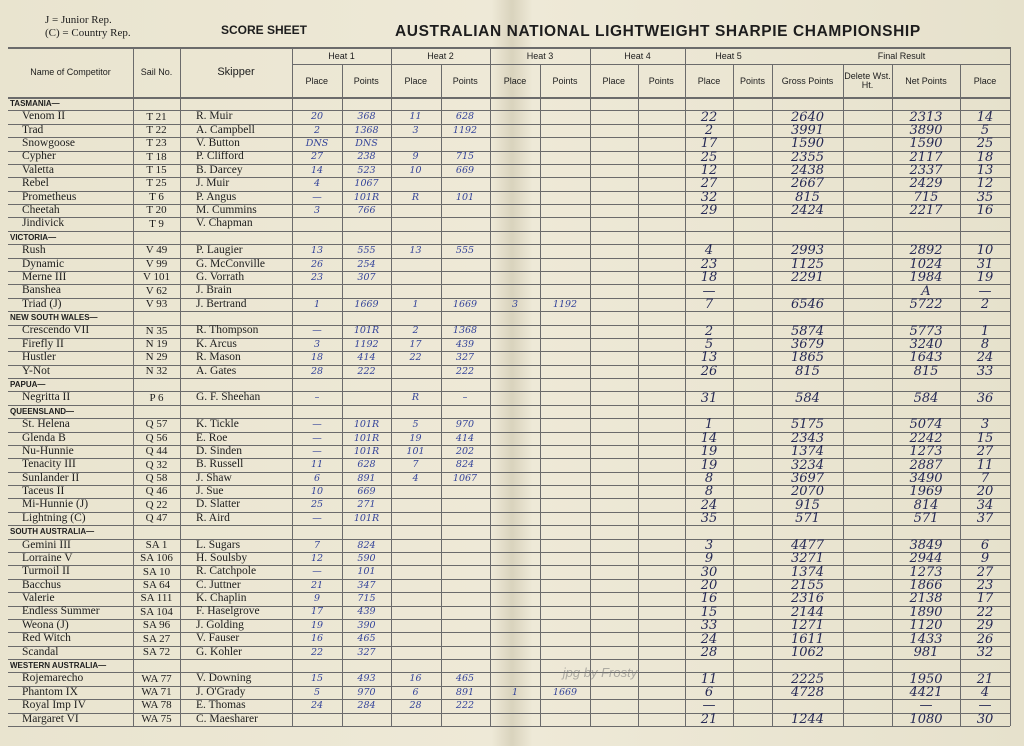 This screenshot has height=746, width=1024. What do you see at coordinates (78, 20) in the screenshot?
I see `legend: J = Junior Rep.` at bounding box center [78, 20].